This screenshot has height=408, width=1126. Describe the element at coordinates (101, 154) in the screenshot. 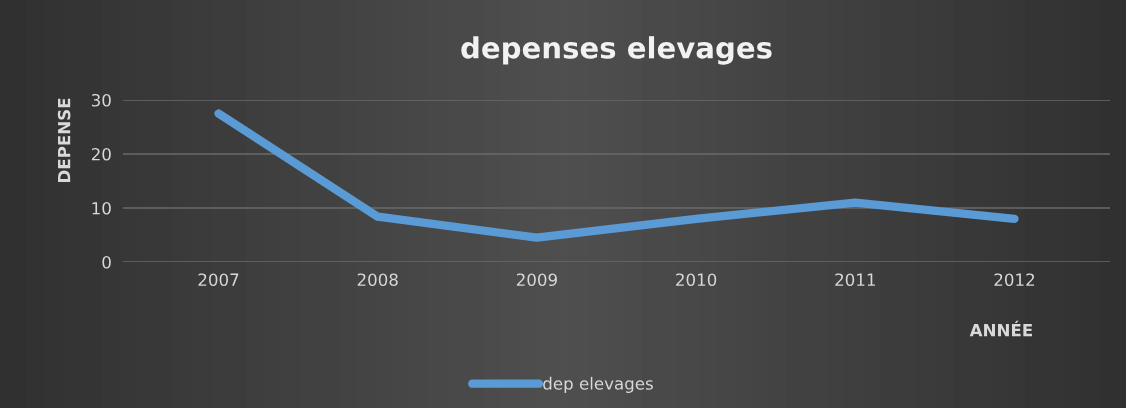

I see `y-tick-label: 20` at that location.